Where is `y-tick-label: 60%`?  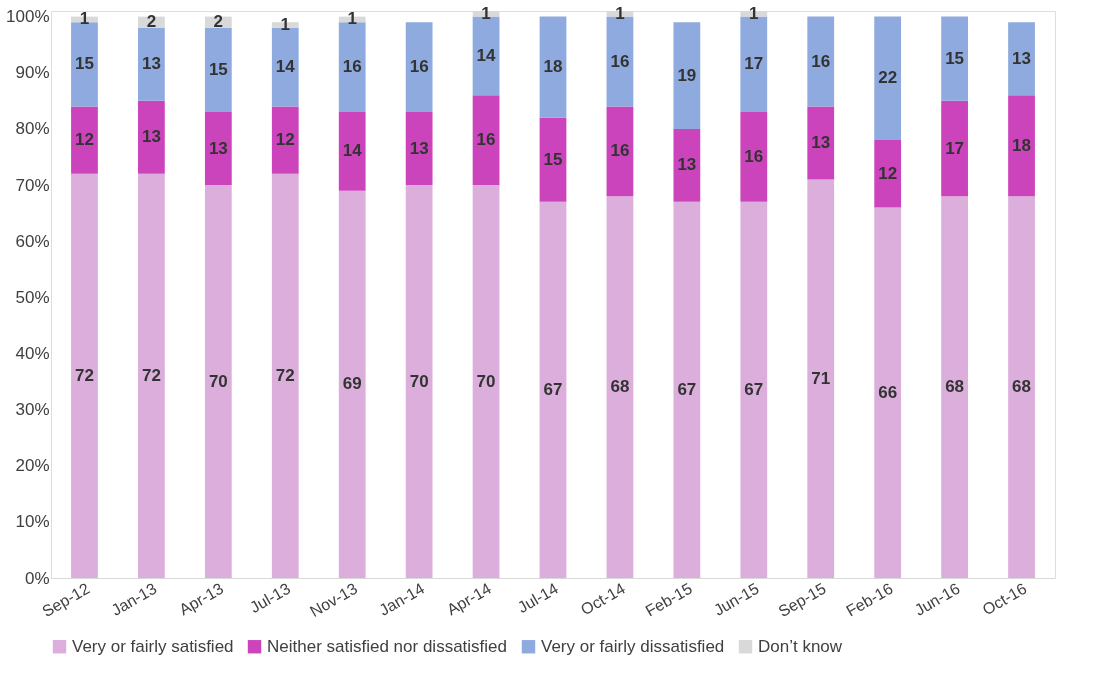 y-tick-label: 60% is located at coordinates (32, 241).